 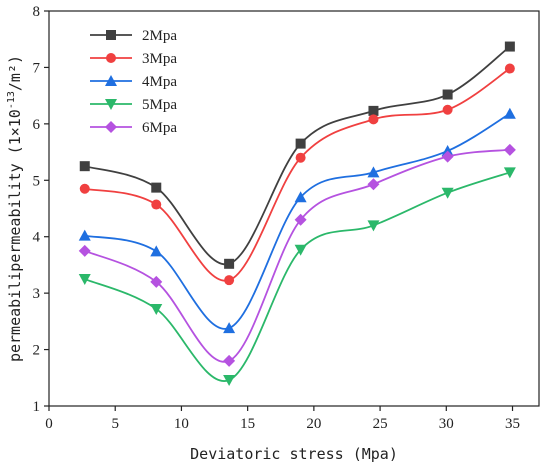 What do you see at coordinates (37, 12) in the screenshot?
I see `y-tick-label: 8` at bounding box center [37, 12].